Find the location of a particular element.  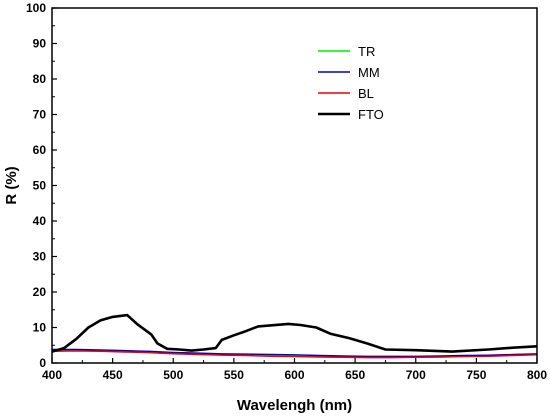

y-tick-label: 30 is located at coordinates (40, 257).